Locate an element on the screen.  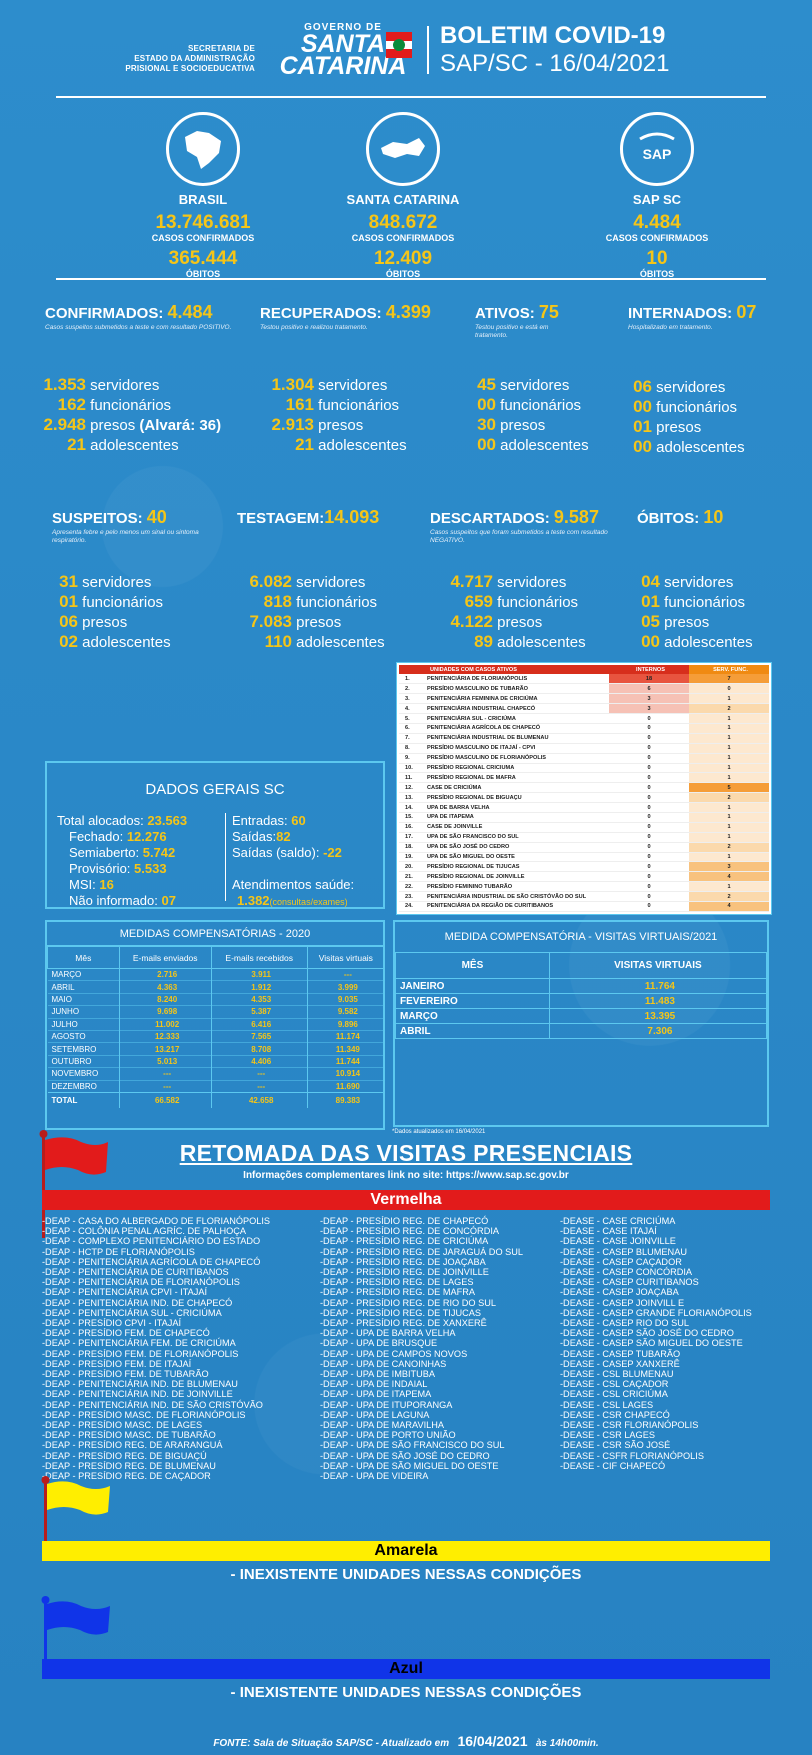
value-cell: 7.565 is located at coordinates (259, 1036).